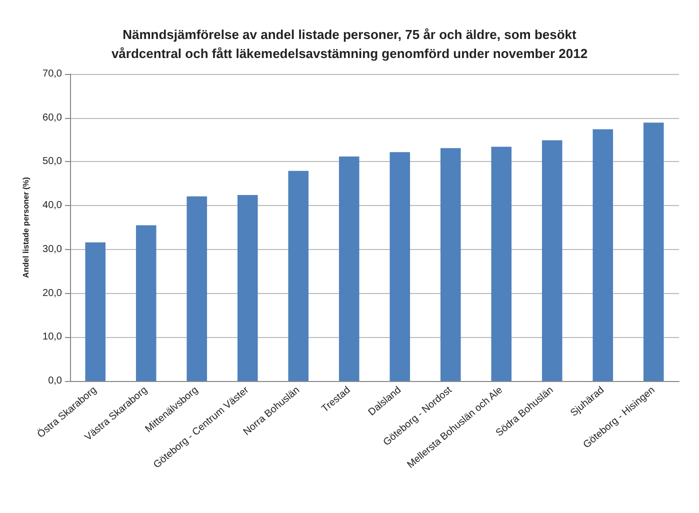 The image size is (699, 513). I want to click on y-tick-label: 40,0, so click(52, 206).